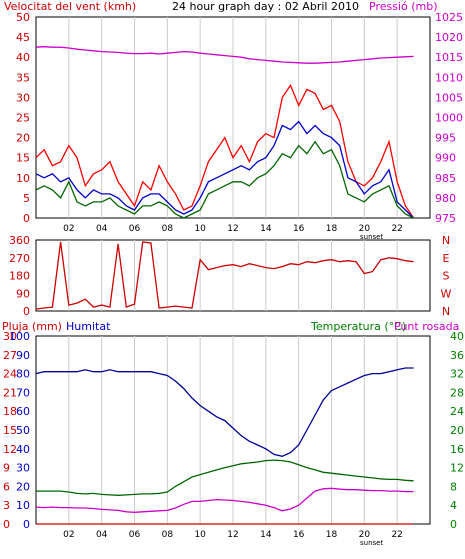 This screenshot has width=465, height=559. I want to click on x-tick-top: 02, so click(68, 229).